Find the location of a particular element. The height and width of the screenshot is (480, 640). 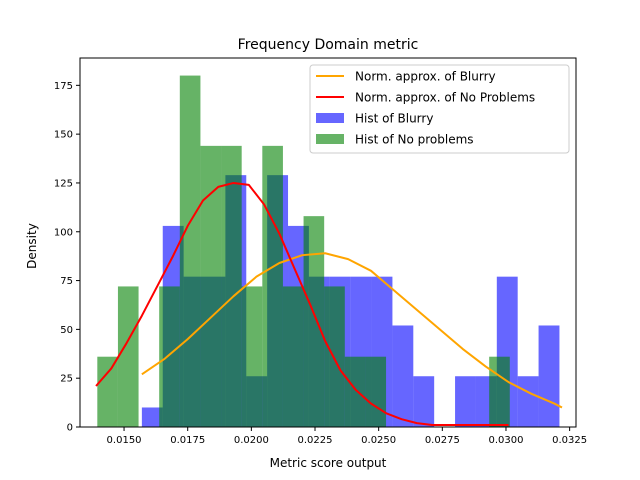

y-tick-label: 100 is located at coordinates (63, 232).